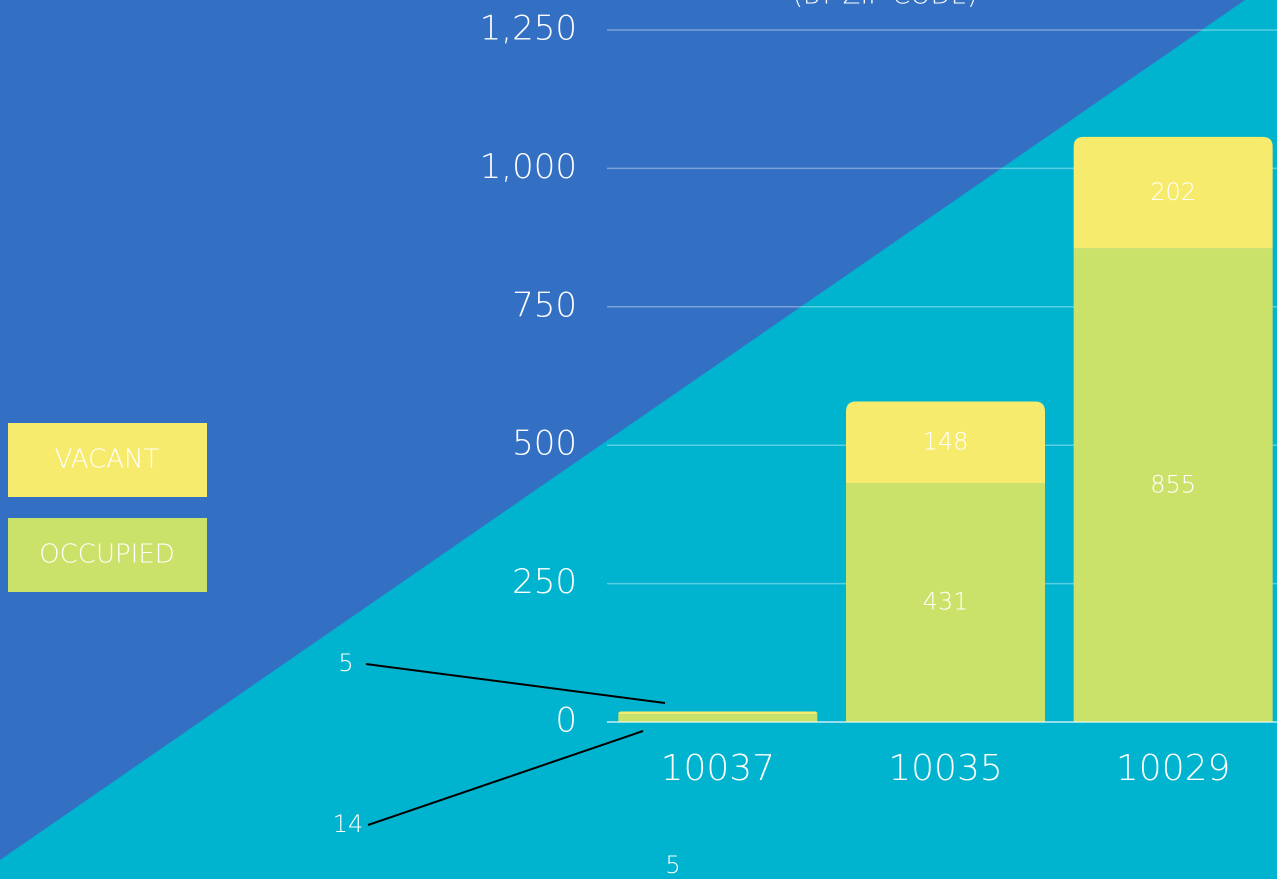 This screenshot has height=879, width=1277. Describe the element at coordinates (885, 5) in the screenshot. I see `chart-subtitle: (BY ZIP CODE)` at that location.